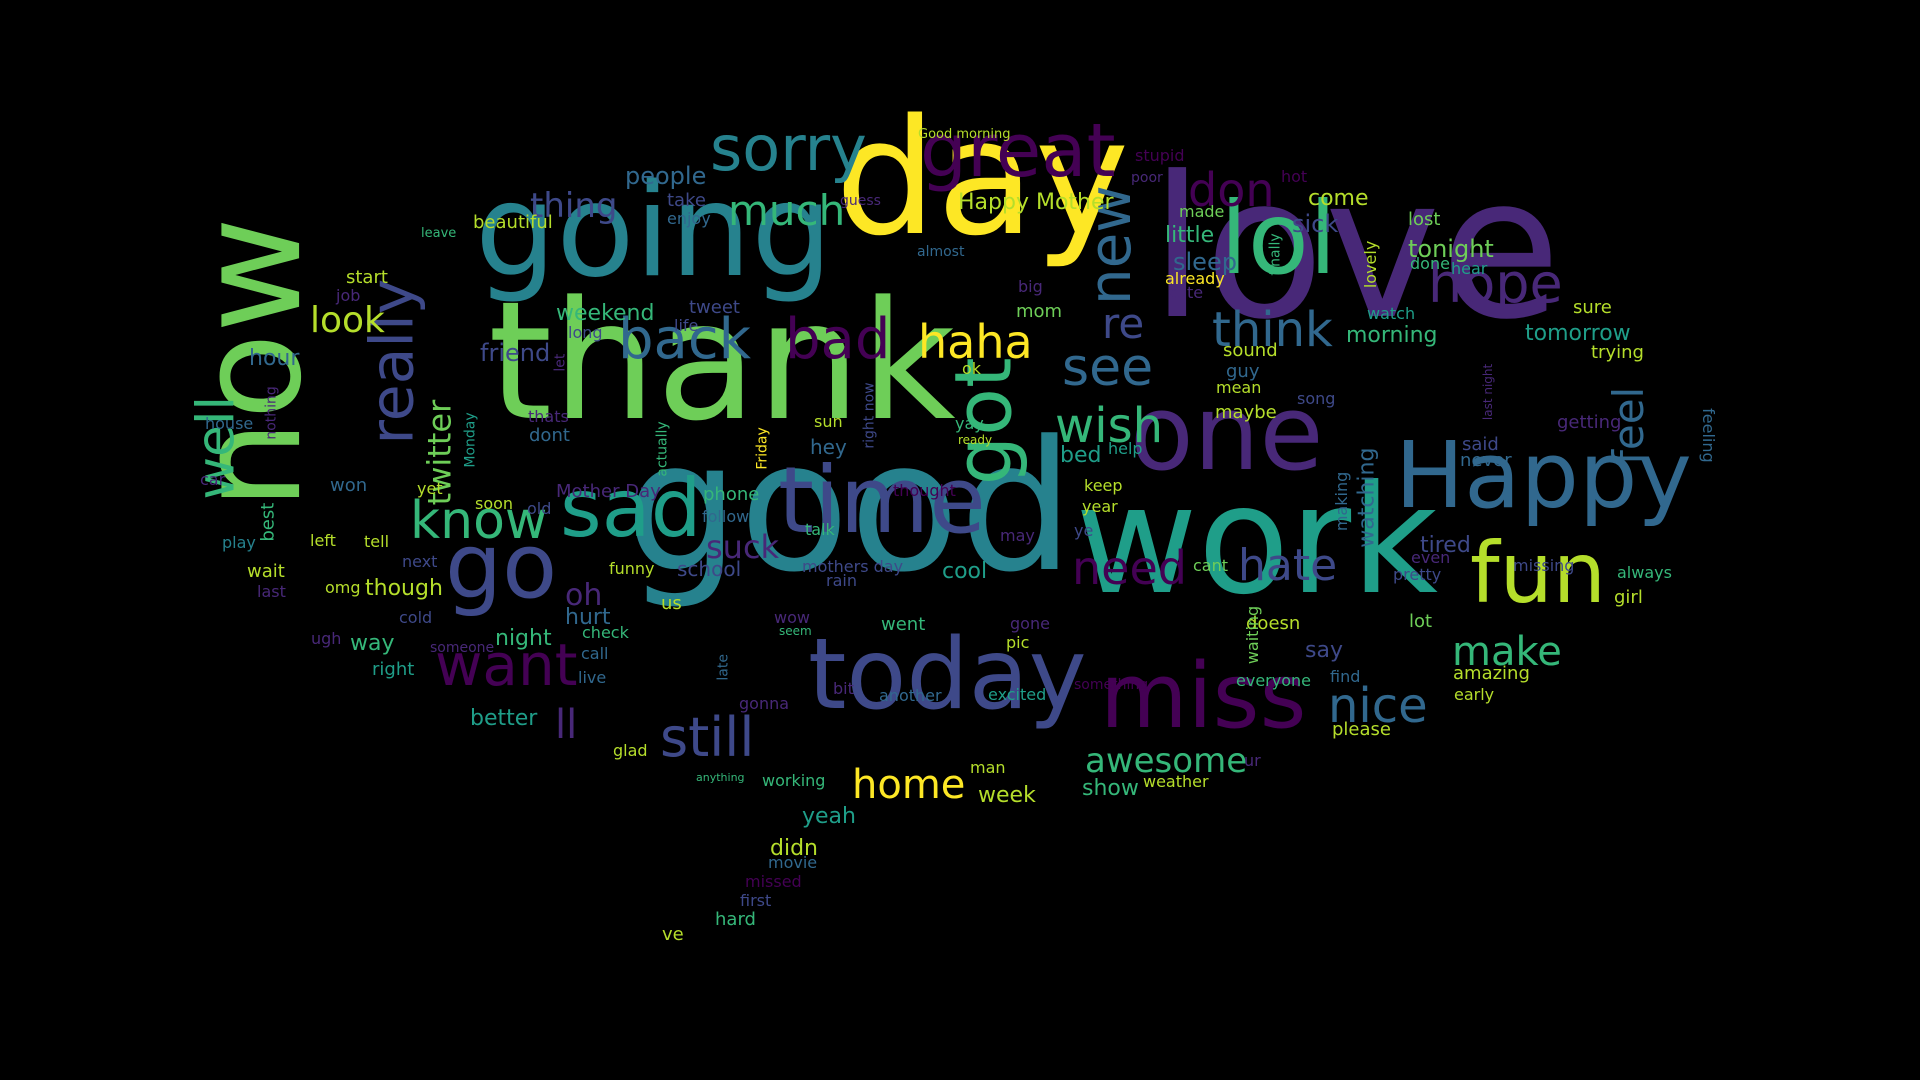 The width and height of the screenshot is (1920, 1080). What do you see at coordinates (326, 638) in the screenshot?
I see `word-ugh: ugh` at bounding box center [326, 638].